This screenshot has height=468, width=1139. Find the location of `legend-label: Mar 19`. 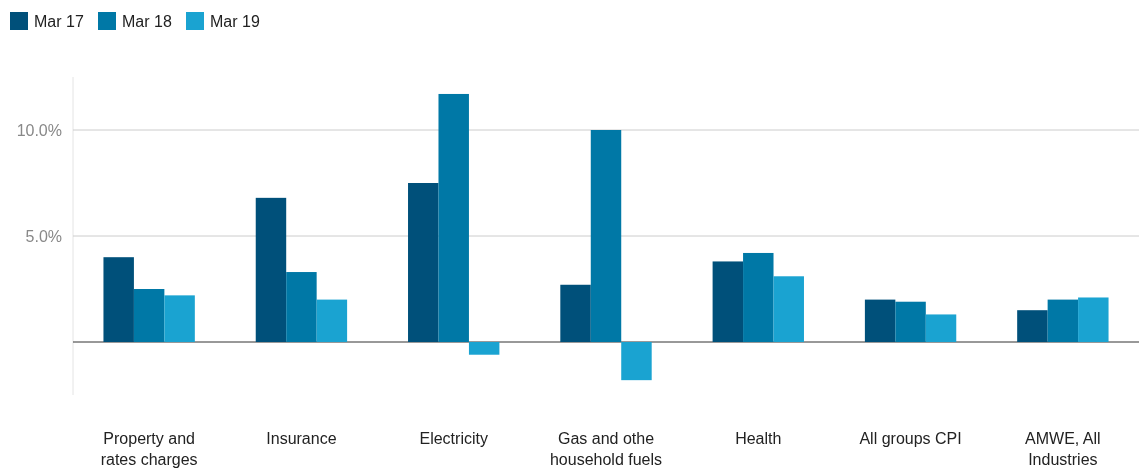

legend-label: Mar 19 is located at coordinates (235, 21).